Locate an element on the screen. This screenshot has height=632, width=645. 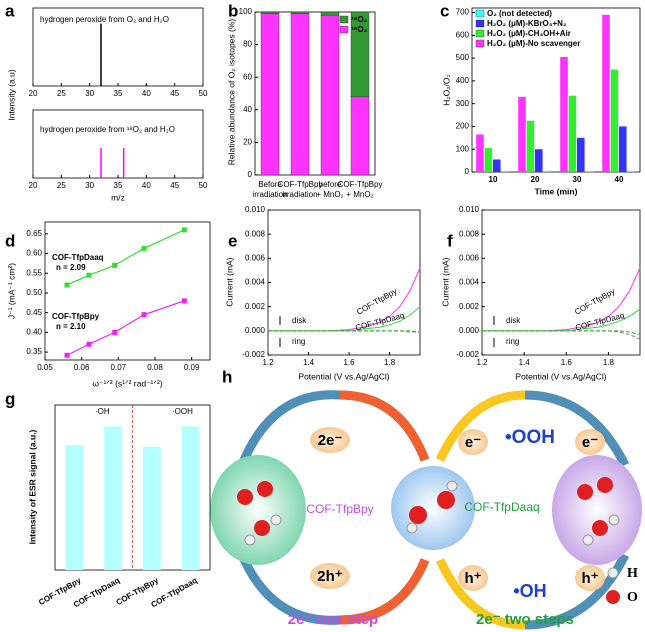
annotation: hydrogen peroxide from ¹⁸O₂ and H₂O is located at coordinates (107, 129).